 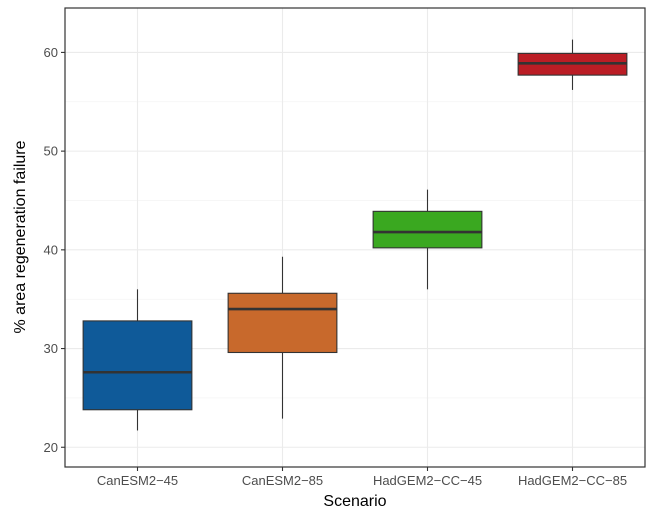 What do you see at coordinates (572, 480) in the screenshot?
I see `x-tick-label: HadGEM2−CC−85` at bounding box center [572, 480].